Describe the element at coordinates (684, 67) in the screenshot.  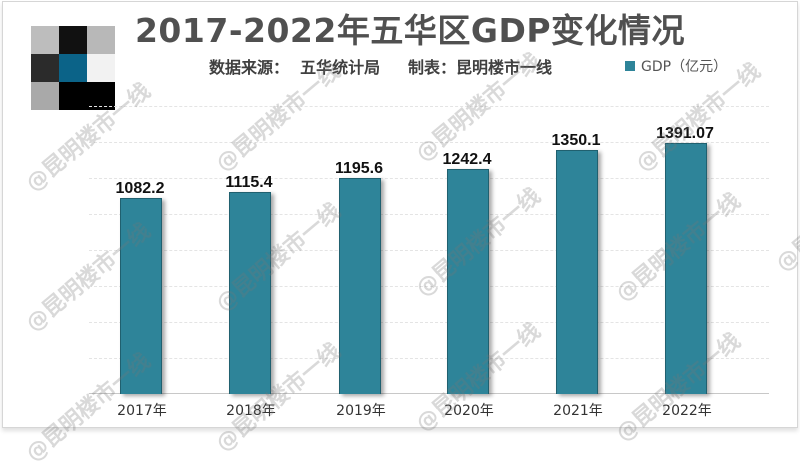
I see `legend-label: GDP（亿元）` at that location.